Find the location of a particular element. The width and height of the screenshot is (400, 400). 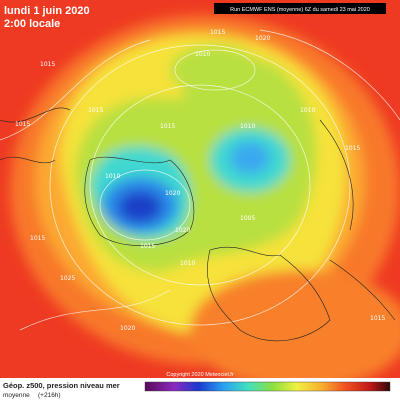

footer-subtitle: moyenne is located at coordinates (16, 395).